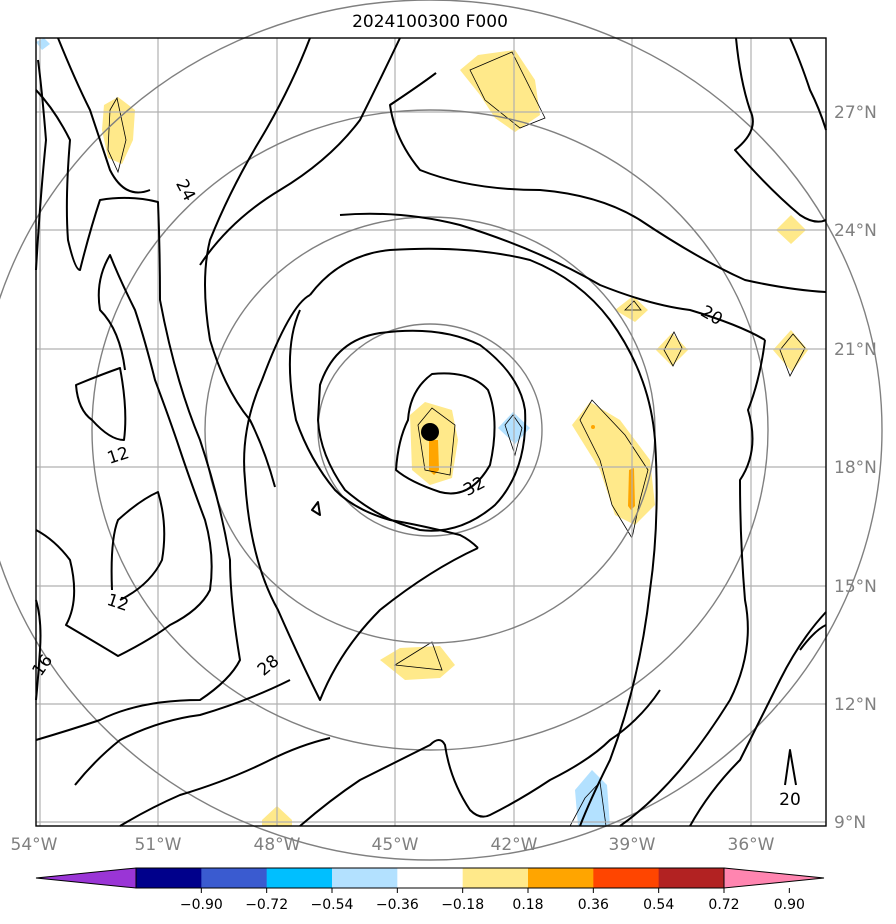 Image resolution: width=896 pixels, height=924 pixels. What do you see at coordinates (527, 905) in the screenshot?
I see `colorbar-tick-label: 0.18` at bounding box center [527, 905].